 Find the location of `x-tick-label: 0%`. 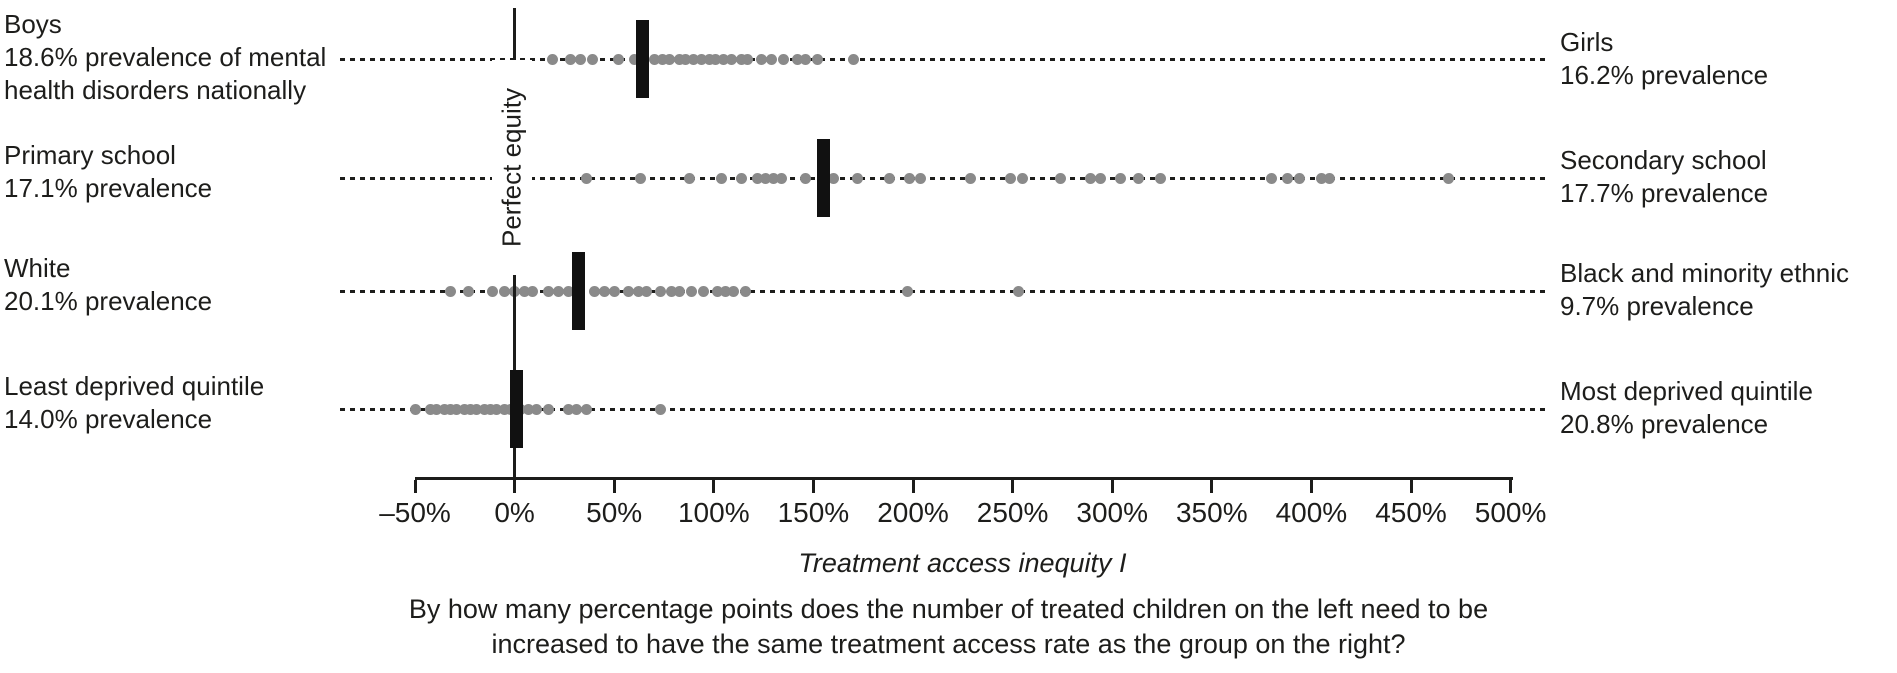

x-tick-label: 0% is located at coordinates (514, 512).